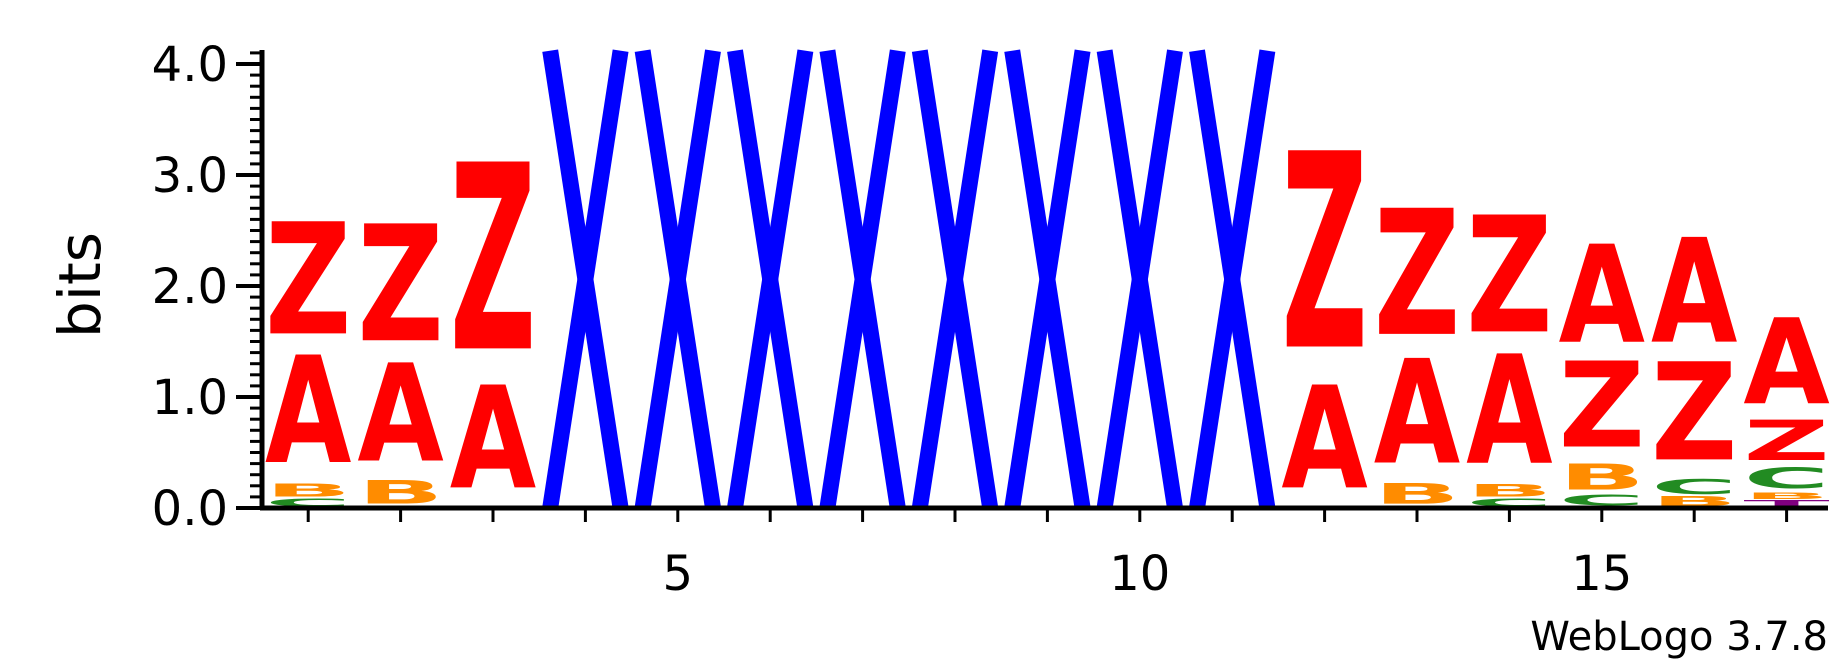 The height and width of the screenshot is (667, 1842). I want to click on position-stack-2: BAZ, so click(400, 352).